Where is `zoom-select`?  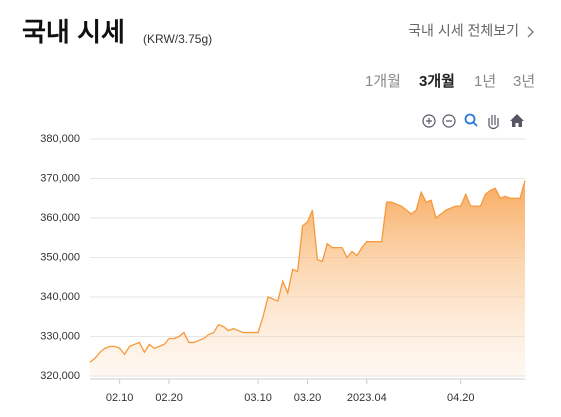 zoom-select is located at coordinates (471, 120).